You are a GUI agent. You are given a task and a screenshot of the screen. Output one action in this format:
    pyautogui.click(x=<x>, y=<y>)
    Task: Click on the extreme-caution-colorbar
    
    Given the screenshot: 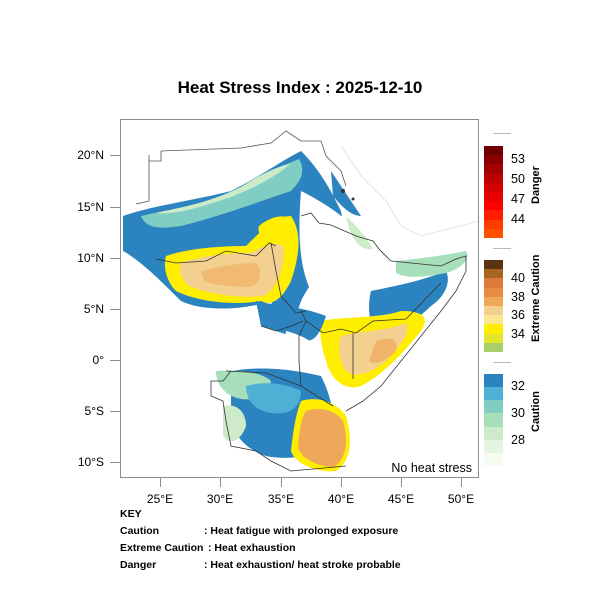 What is the action you would take?
    pyautogui.click(x=493, y=306)
    